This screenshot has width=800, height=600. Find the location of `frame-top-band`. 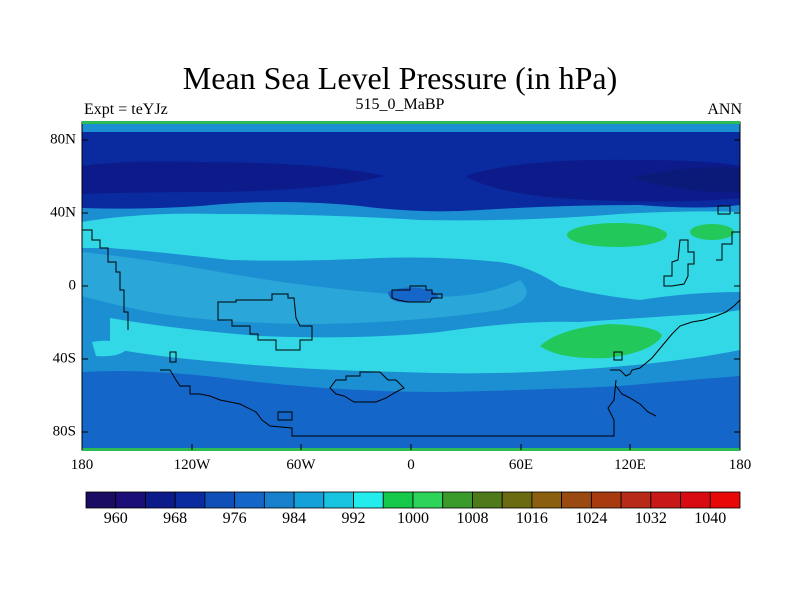

frame-top-band is located at coordinates (411, 122).